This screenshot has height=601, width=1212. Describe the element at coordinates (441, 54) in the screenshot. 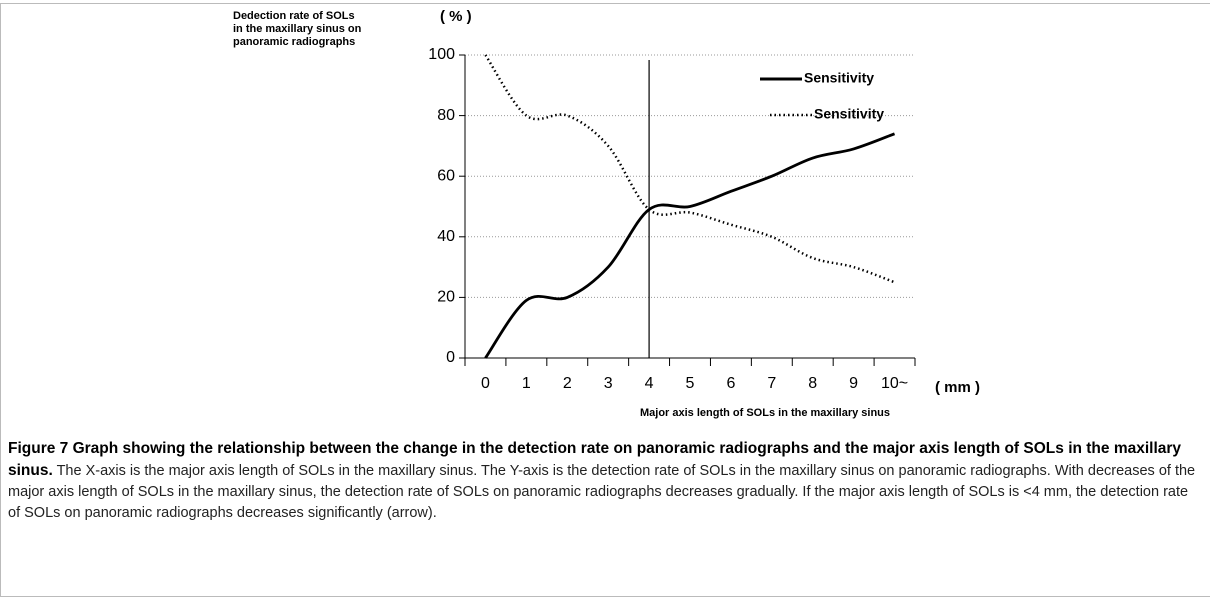

I see `y-tick-label: 100` at that location.